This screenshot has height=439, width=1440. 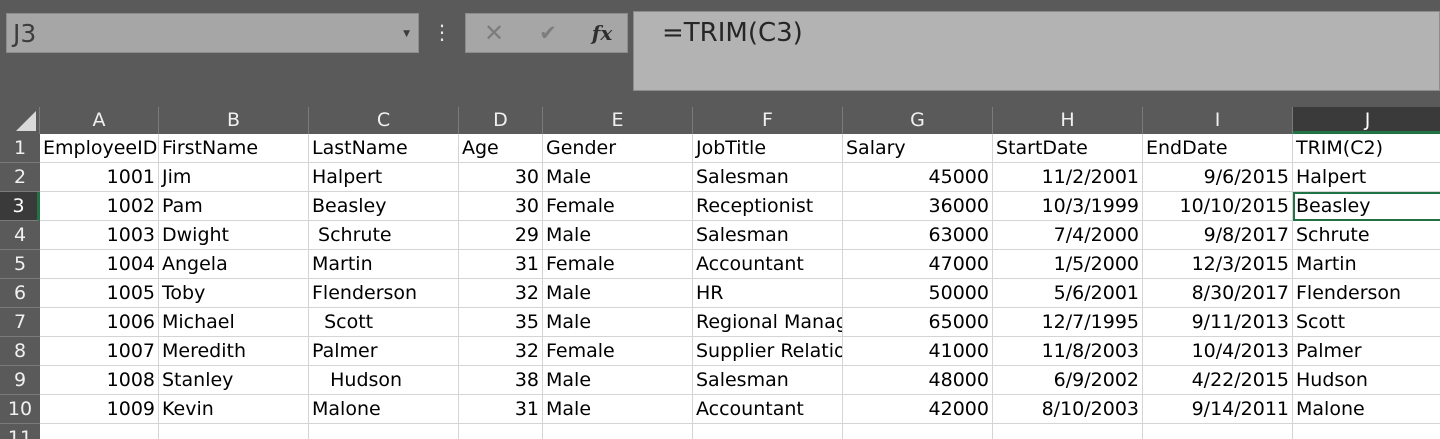 What do you see at coordinates (501, 235) in the screenshot?
I see `cell-d4: 29` at bounding box center [501, 235].